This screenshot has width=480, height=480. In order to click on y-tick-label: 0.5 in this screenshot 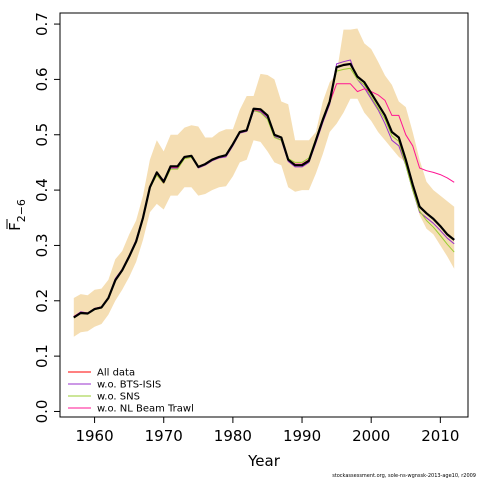, I will do `click(42, 135)`.